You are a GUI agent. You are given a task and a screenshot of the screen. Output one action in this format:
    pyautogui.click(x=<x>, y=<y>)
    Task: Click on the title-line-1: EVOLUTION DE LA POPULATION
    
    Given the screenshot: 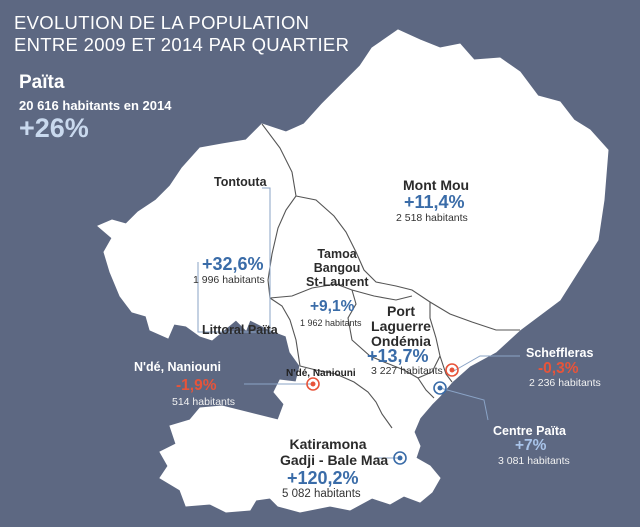 What is the action you would take?
    pyautogui.click(x=162, y=22)
    